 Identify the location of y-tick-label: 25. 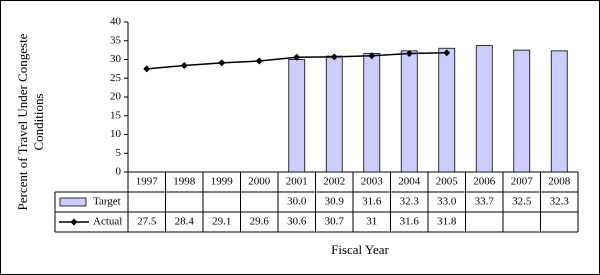
(116, 78).